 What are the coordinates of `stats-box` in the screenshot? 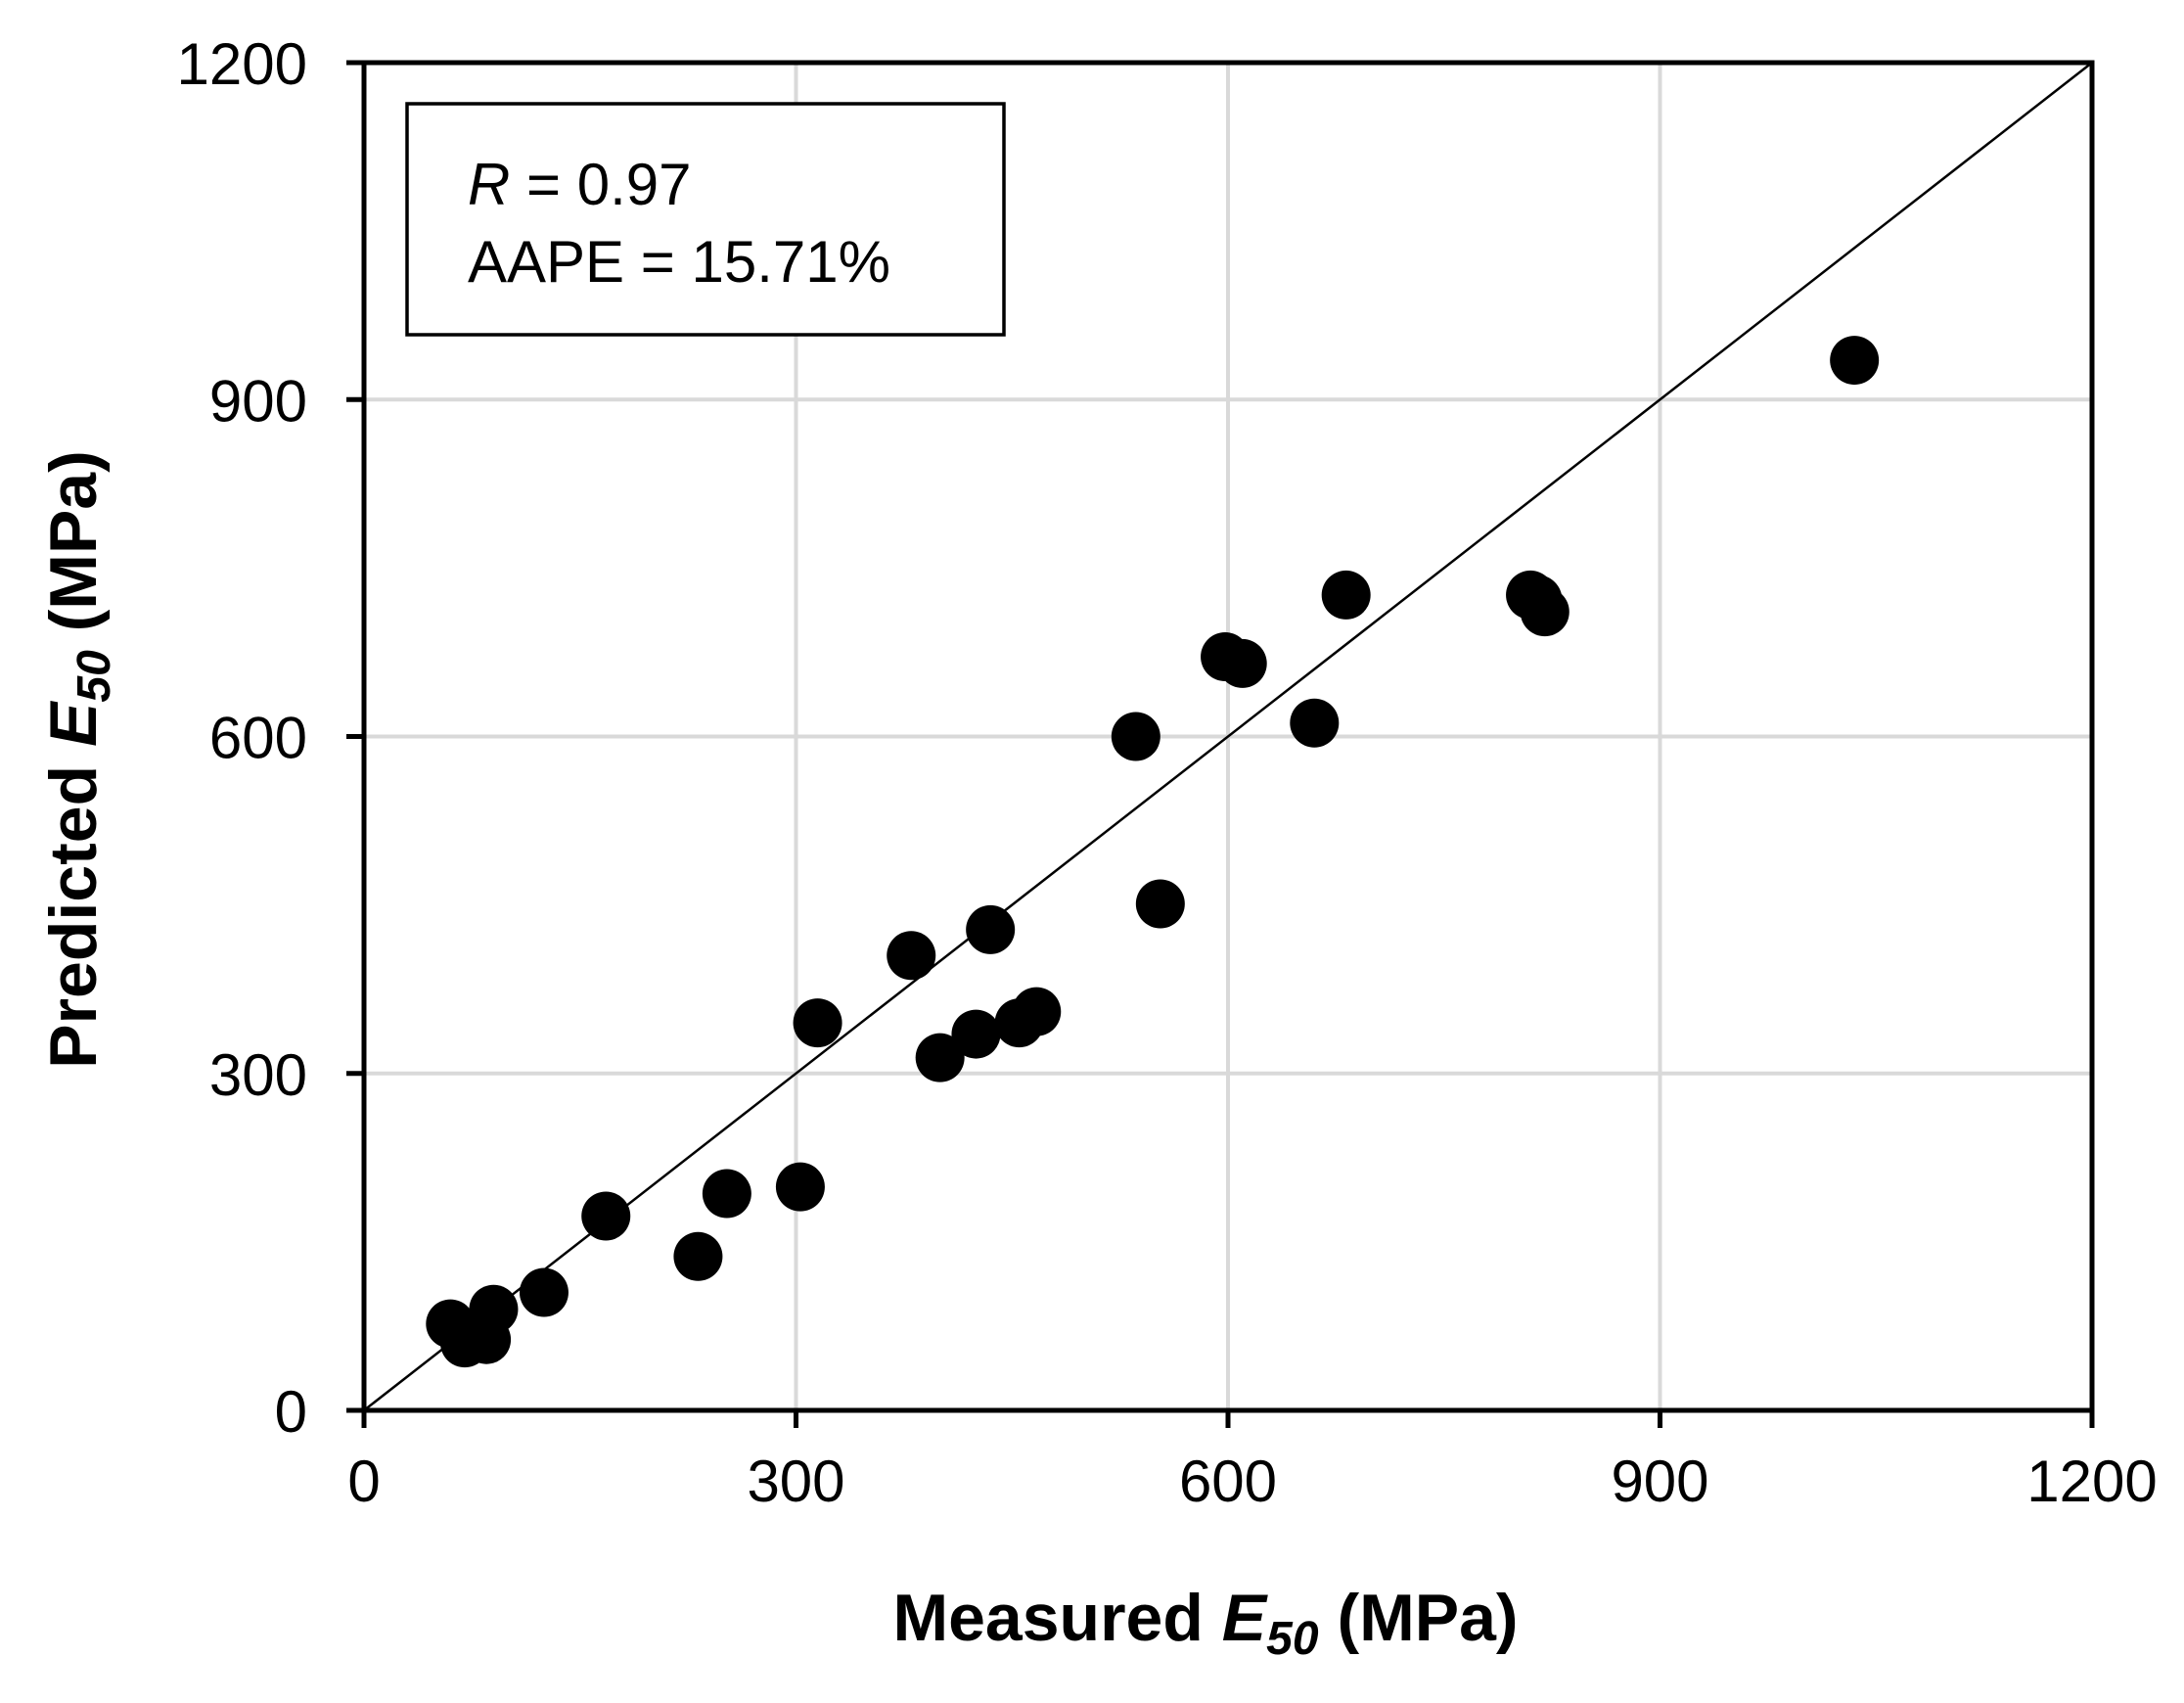 It's located at (705, 219).